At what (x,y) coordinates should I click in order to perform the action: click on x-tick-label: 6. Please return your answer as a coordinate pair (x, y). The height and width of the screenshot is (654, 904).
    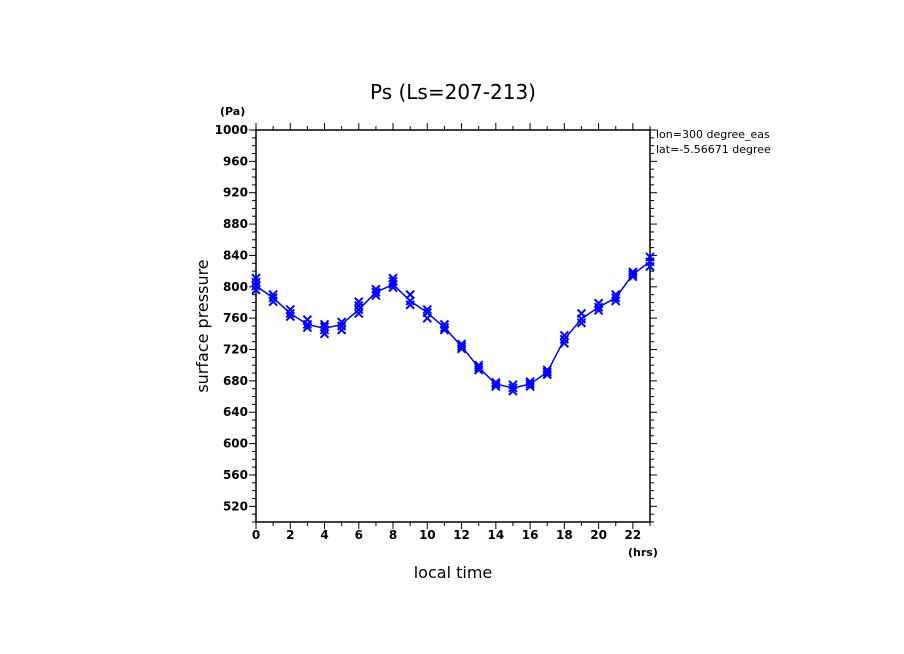
    Looking at the image, I should click on (359, 535).